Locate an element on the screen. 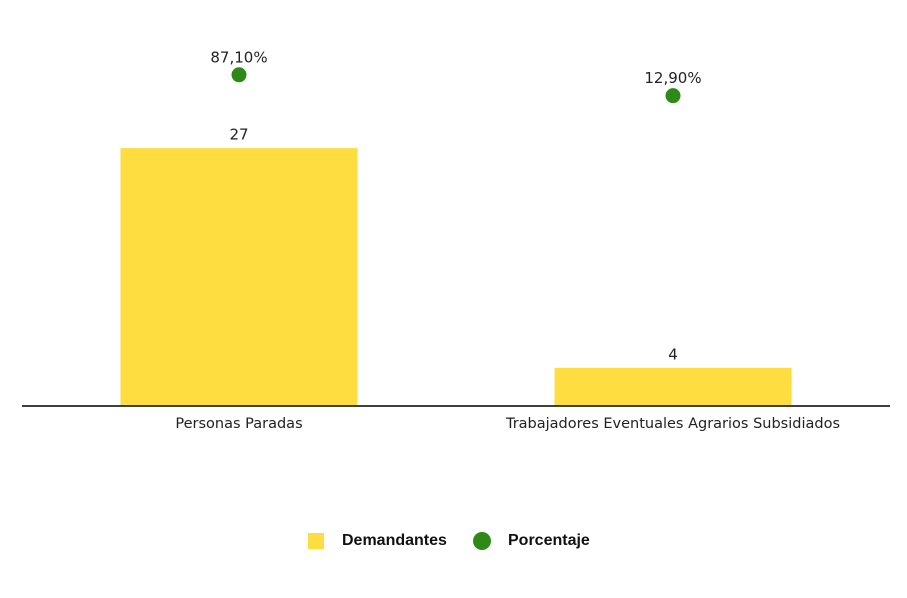 The width and height of the screenshot is (907, 598). dot-value-label: 12,90% is located at coordinates (672, 78).